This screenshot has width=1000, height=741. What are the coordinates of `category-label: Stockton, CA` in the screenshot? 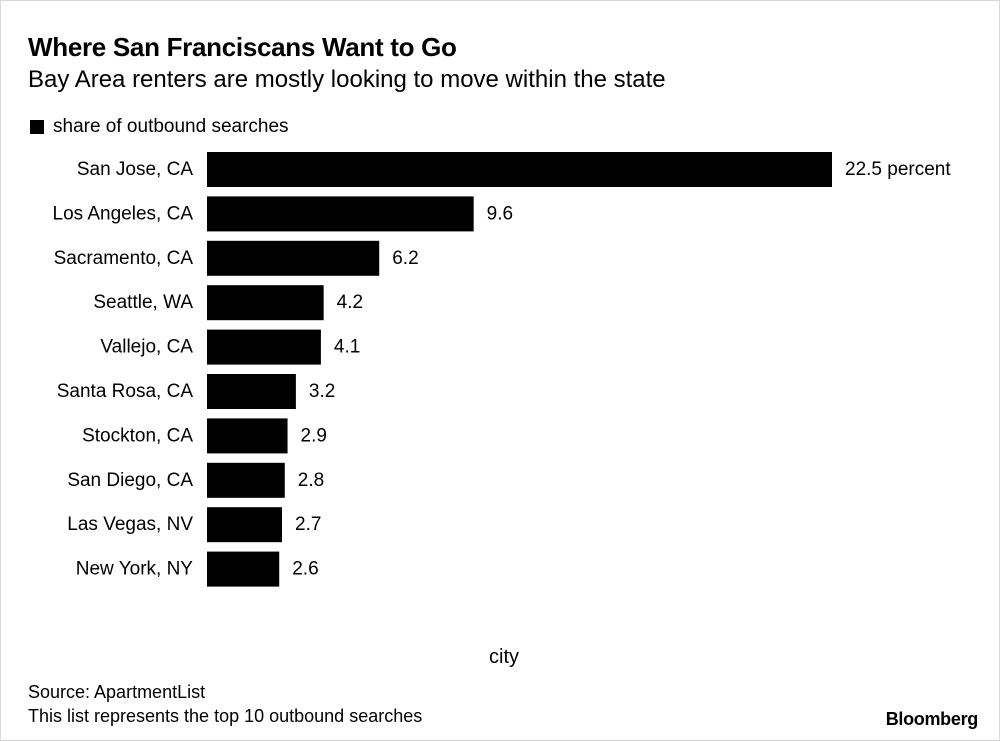 It's located at (137, 435).